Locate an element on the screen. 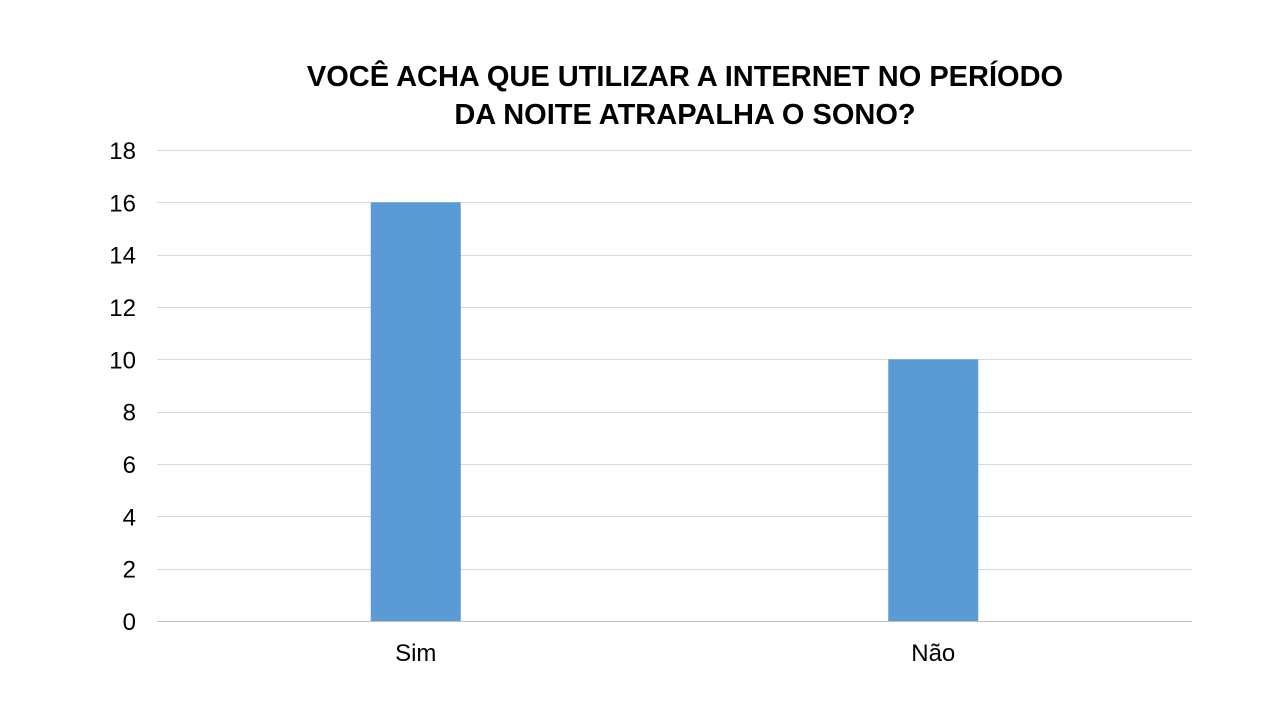 The image size is (1280, 720). y-tick-label: 10 is located at coordinates (122, 360).